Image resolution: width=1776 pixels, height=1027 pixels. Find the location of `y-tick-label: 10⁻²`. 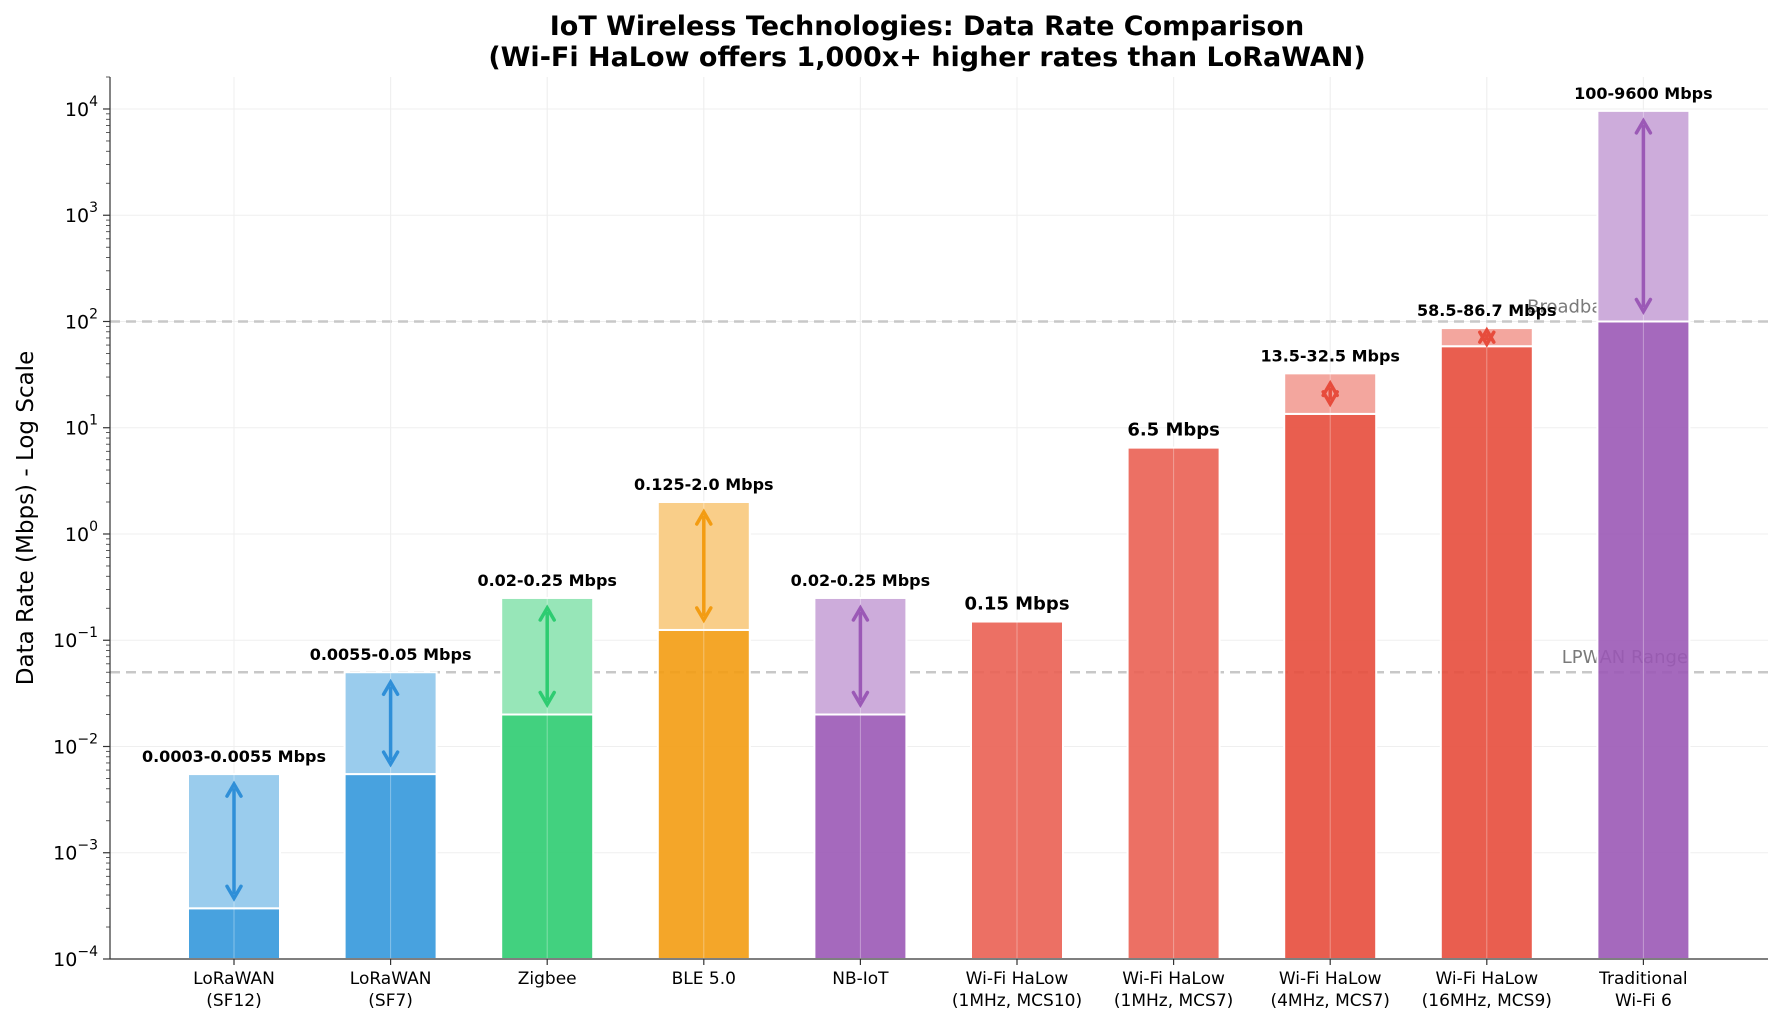

y-tick-label: 10⁻² is located at coordinates (75, 744).